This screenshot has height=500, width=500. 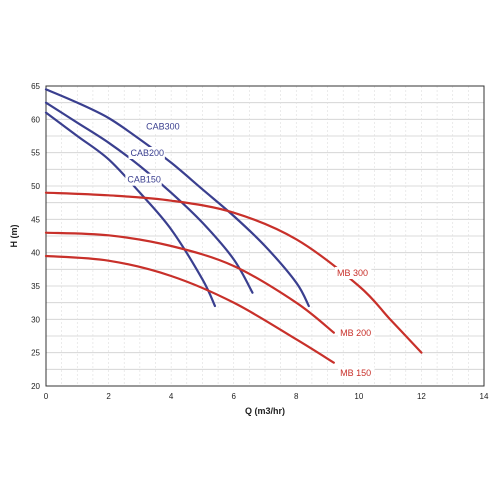 I want to click on x-tick-label: 12, so click(x=421, y=396).